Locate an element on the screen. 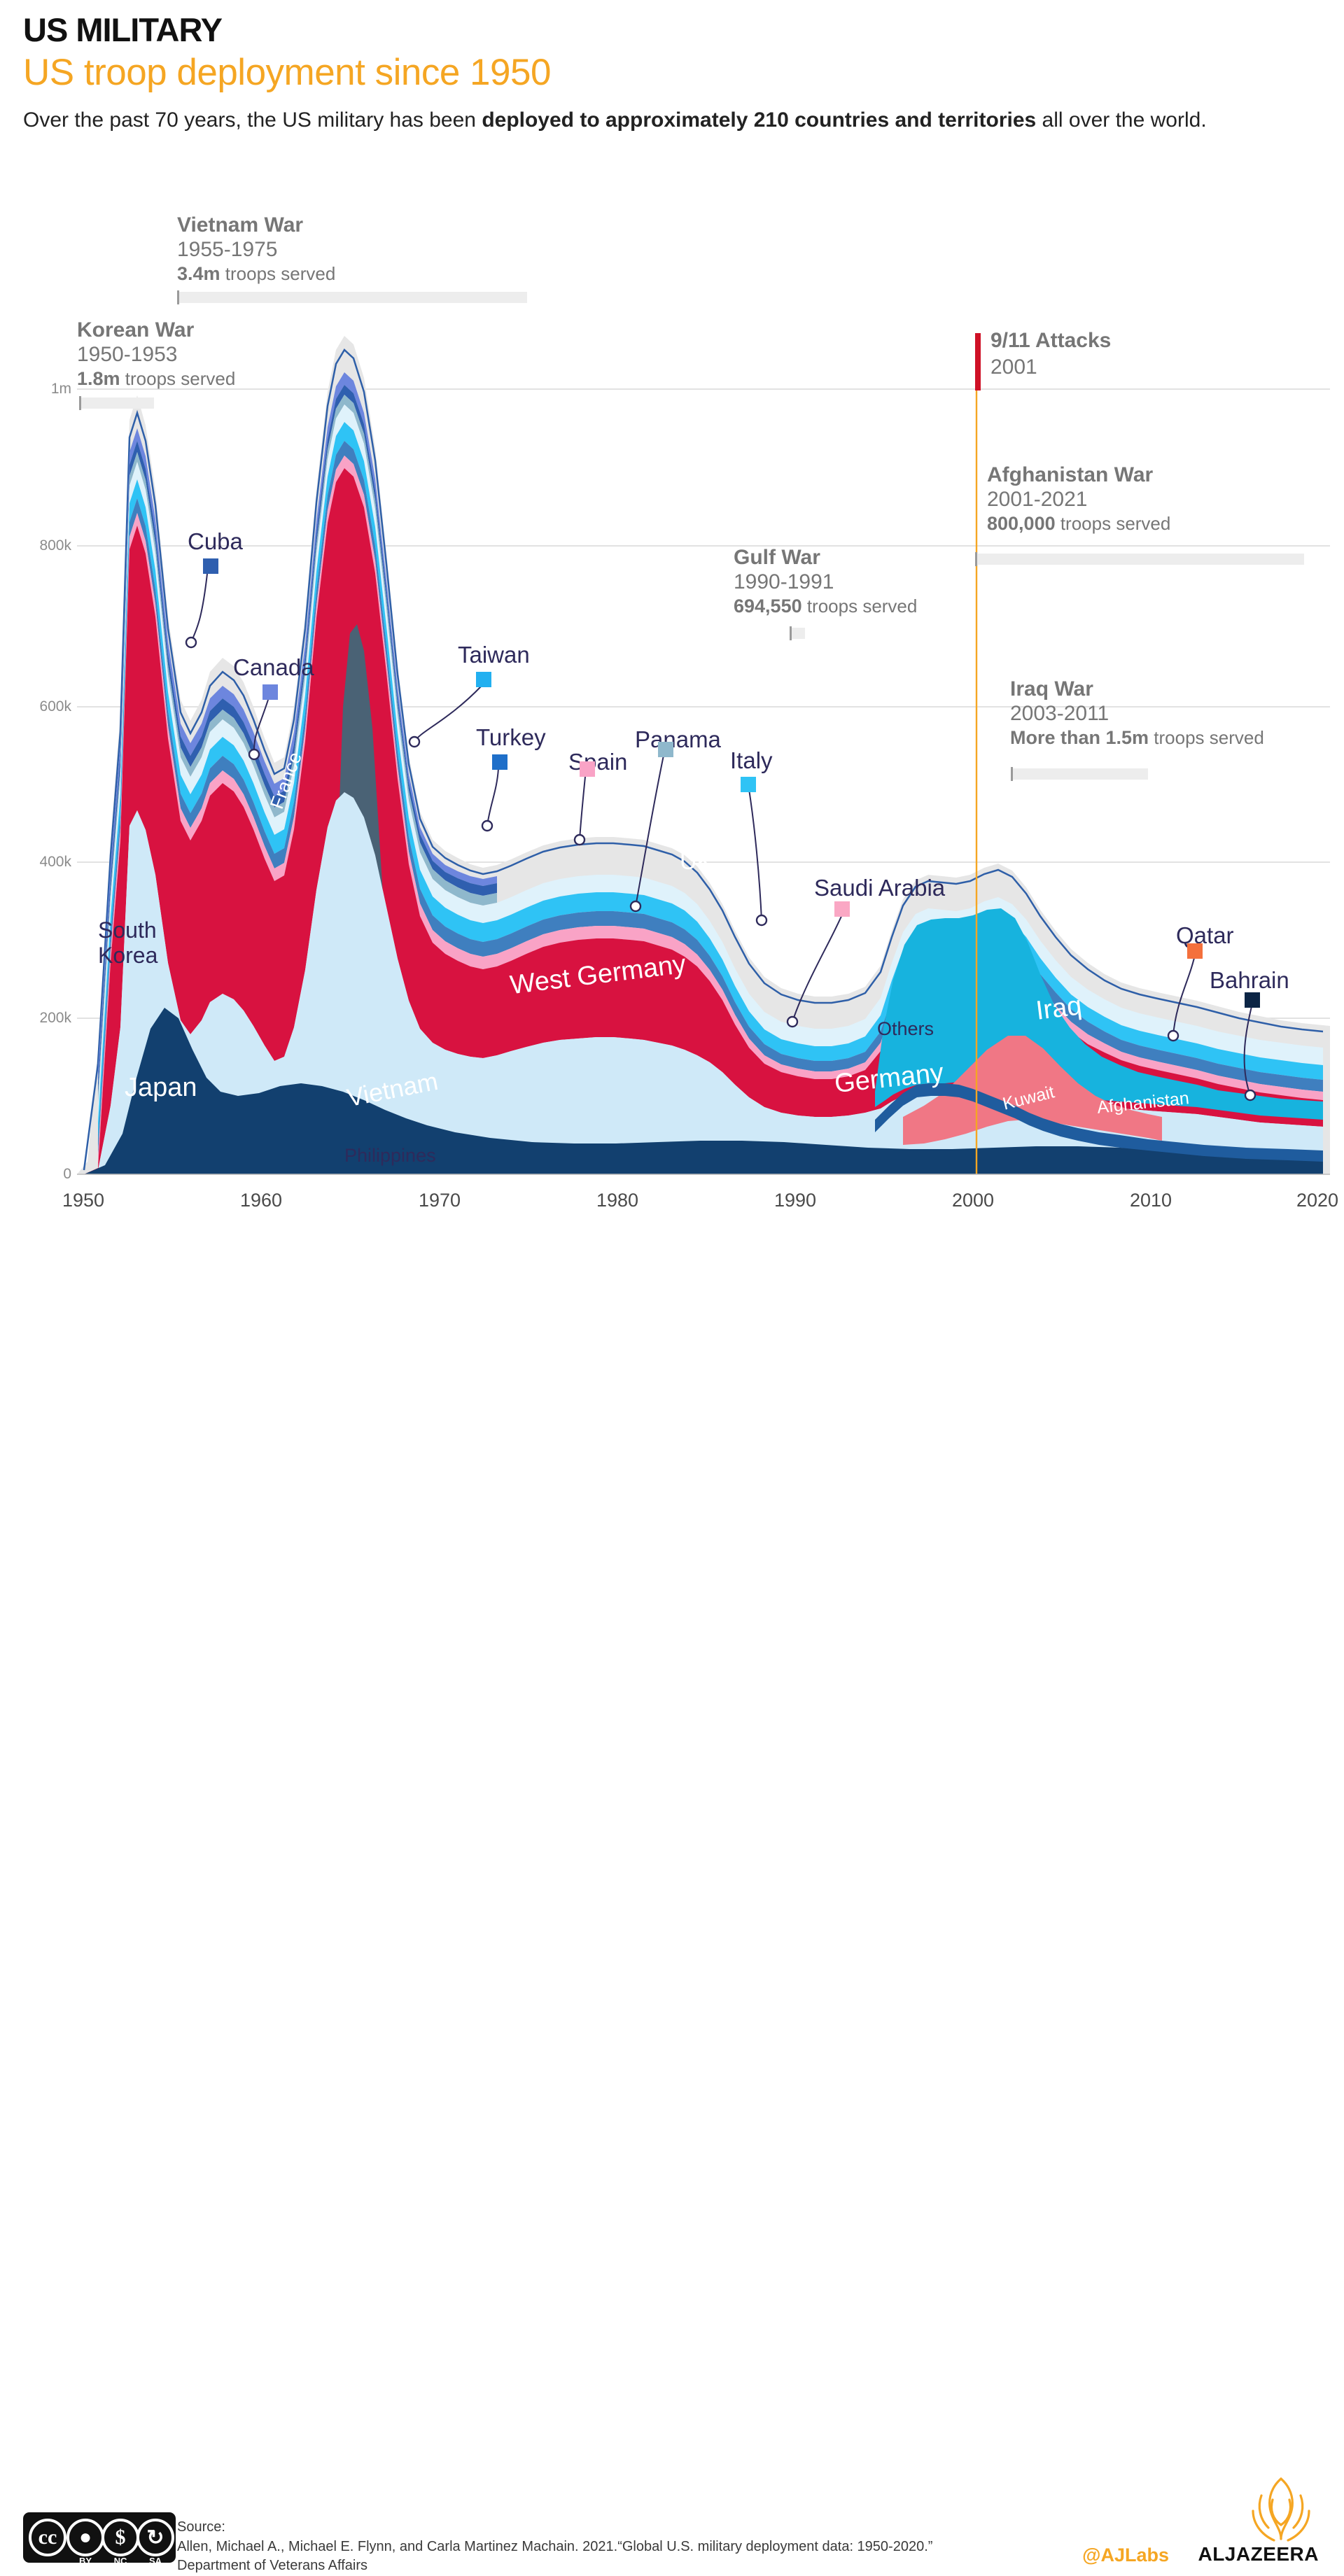  y-tick-400k: 400k is located at coordinates (55, 862).